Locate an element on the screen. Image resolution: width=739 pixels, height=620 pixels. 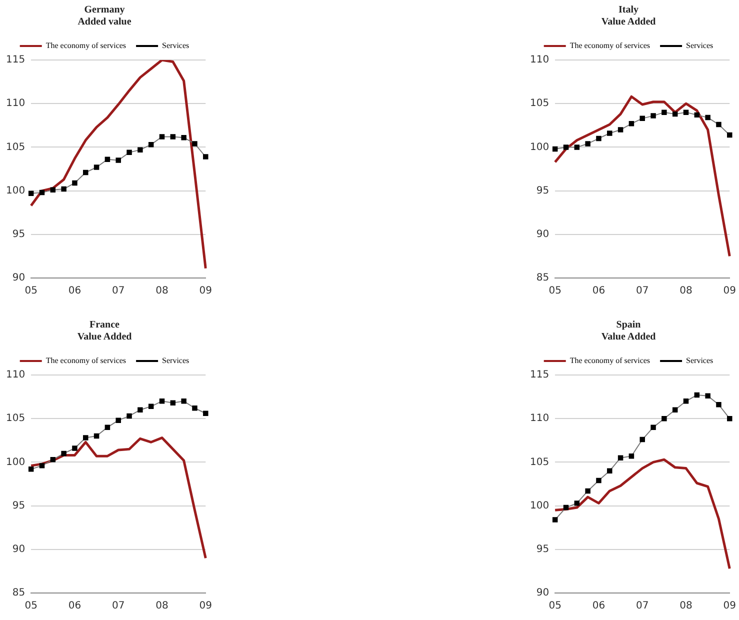
chart-title: France is located at coordinates (105, 325).